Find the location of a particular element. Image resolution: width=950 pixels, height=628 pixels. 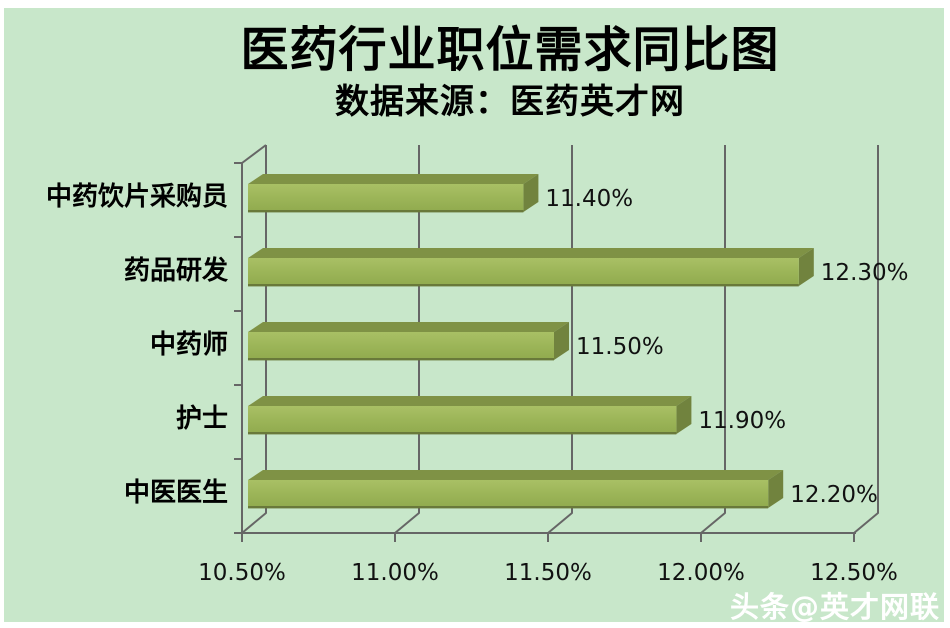

x-tick-label: 10.50% is located at coordinates (242, 573).